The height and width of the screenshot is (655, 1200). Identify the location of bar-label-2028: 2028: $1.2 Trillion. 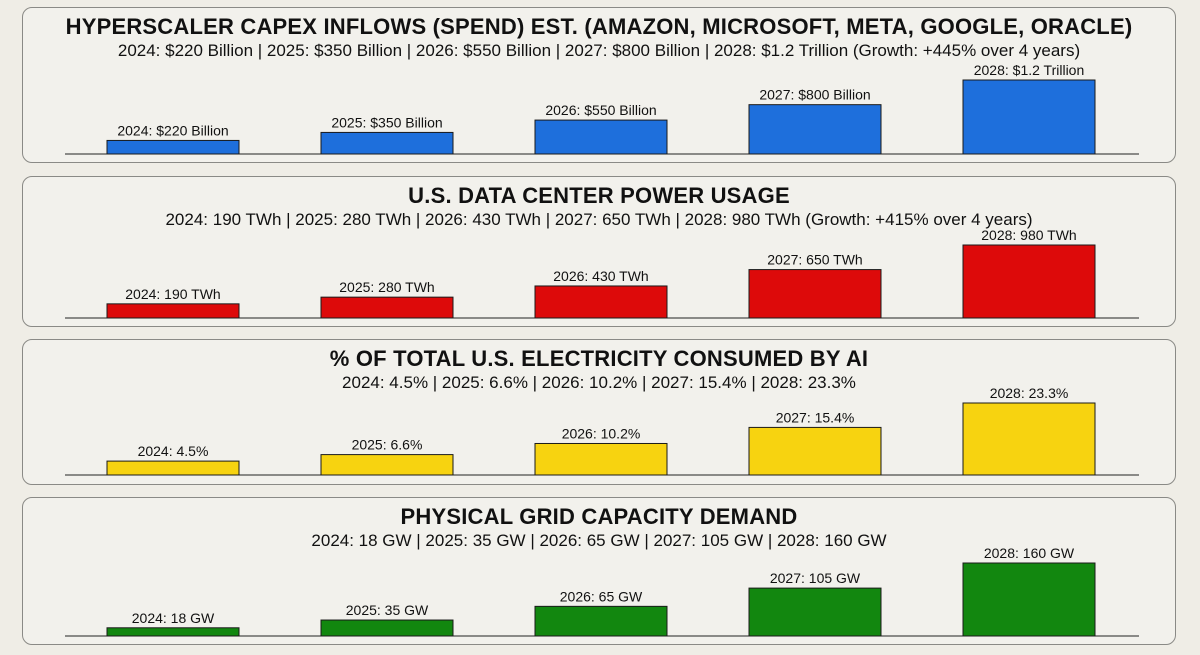
(1029, 70).